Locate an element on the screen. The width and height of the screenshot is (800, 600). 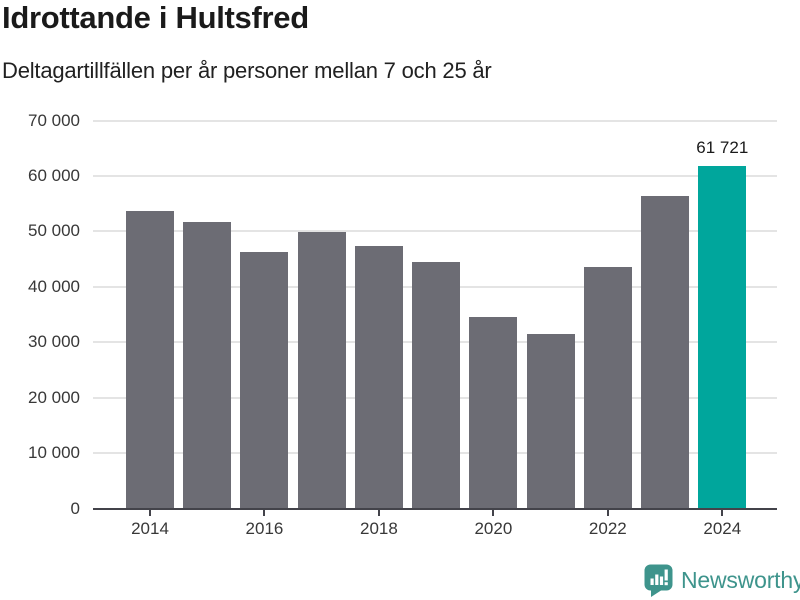
highlight-value-label: 61 721 is located at coordinates (722, 148).